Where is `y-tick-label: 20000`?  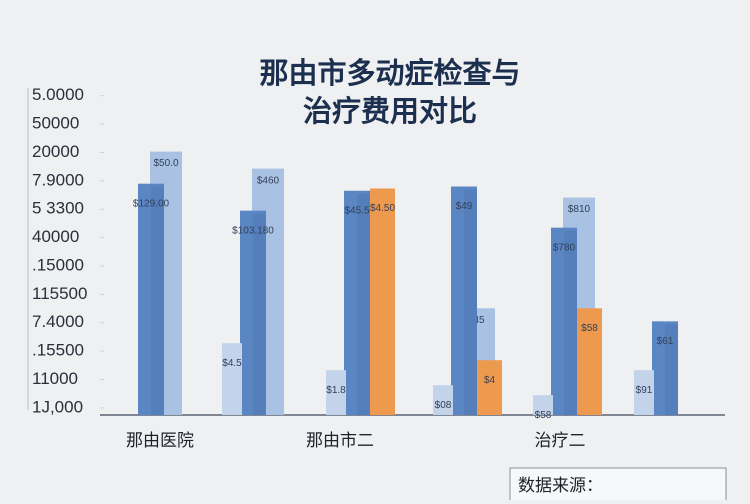 y-tick-label: 20000 is located at coordinates (55, 151).